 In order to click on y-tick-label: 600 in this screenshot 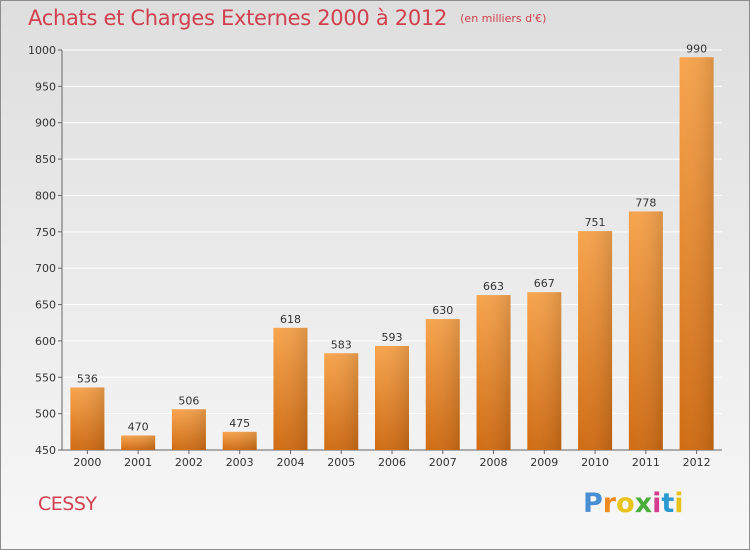, I will do `click(45, 341)`.